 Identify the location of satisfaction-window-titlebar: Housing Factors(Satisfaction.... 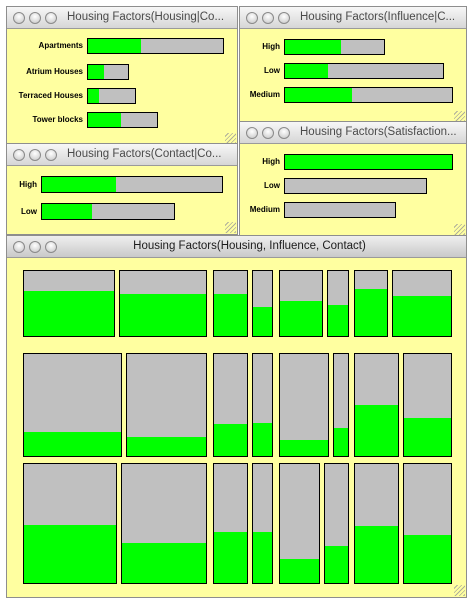
(353, 133).